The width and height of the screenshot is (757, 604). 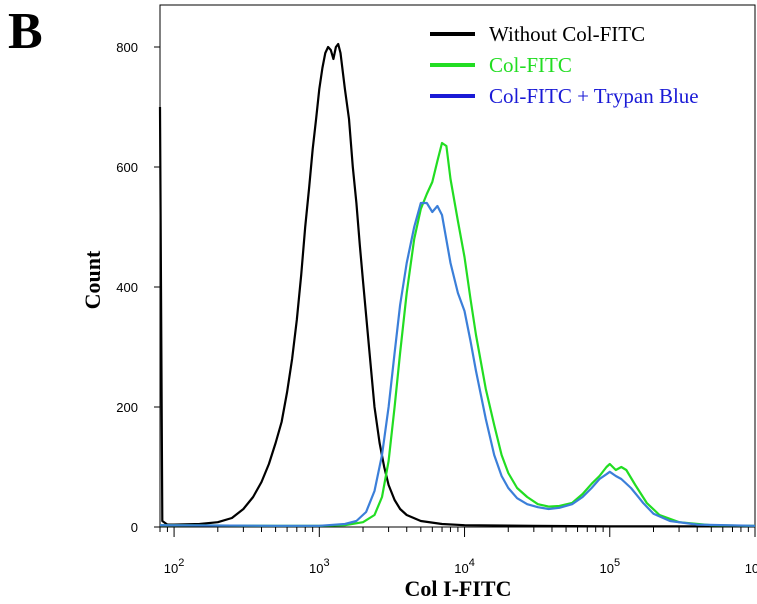 What do you see at coordinates (458, 588) in the screenshot?
I see `x-axis-title: Col I-FITC` at bounding box center [458, 588].